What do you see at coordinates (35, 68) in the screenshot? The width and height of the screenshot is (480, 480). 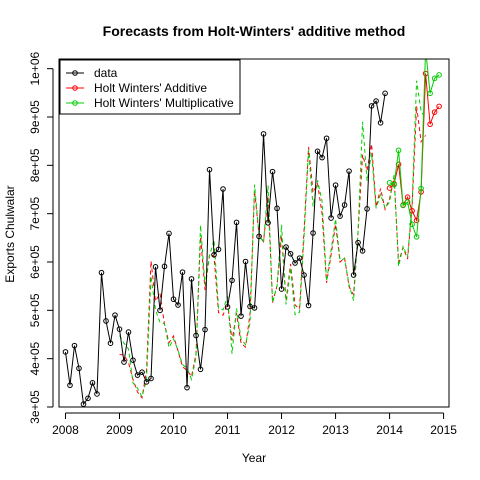 I see `y-tick-label: 1e+06` at bounding box center [35, 68].